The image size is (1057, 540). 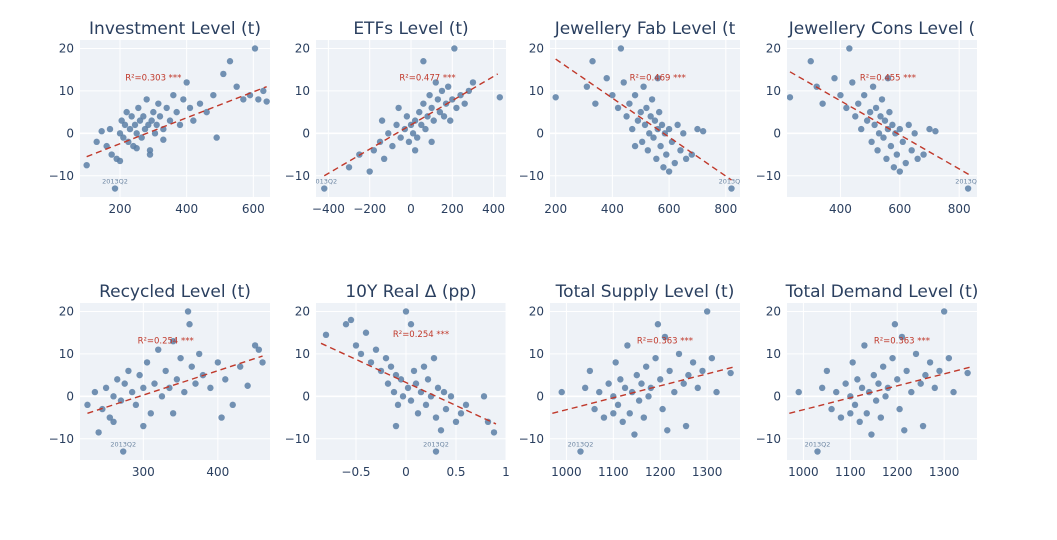 What do you see at coordinates (665, 341) in the screenshot?
I see `r-squared-annotation: R²=0.363 ***` at bounding box center [665, 341].